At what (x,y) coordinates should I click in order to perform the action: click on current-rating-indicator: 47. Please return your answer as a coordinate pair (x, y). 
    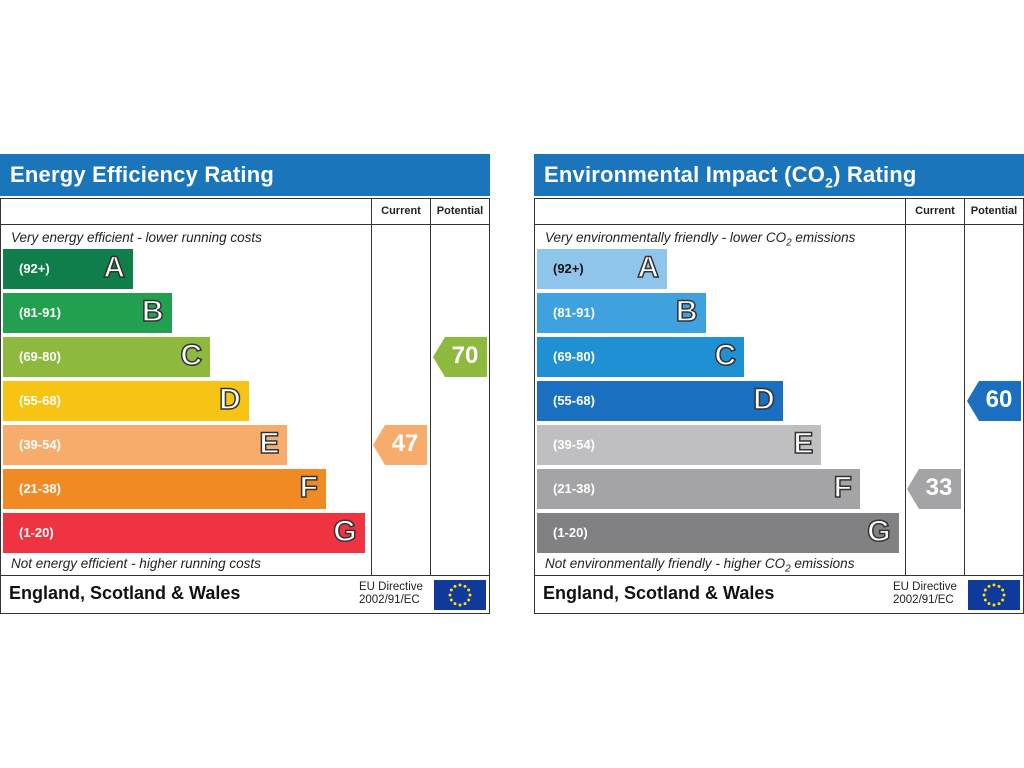
    Looking at the image, I should click on (400, 445).